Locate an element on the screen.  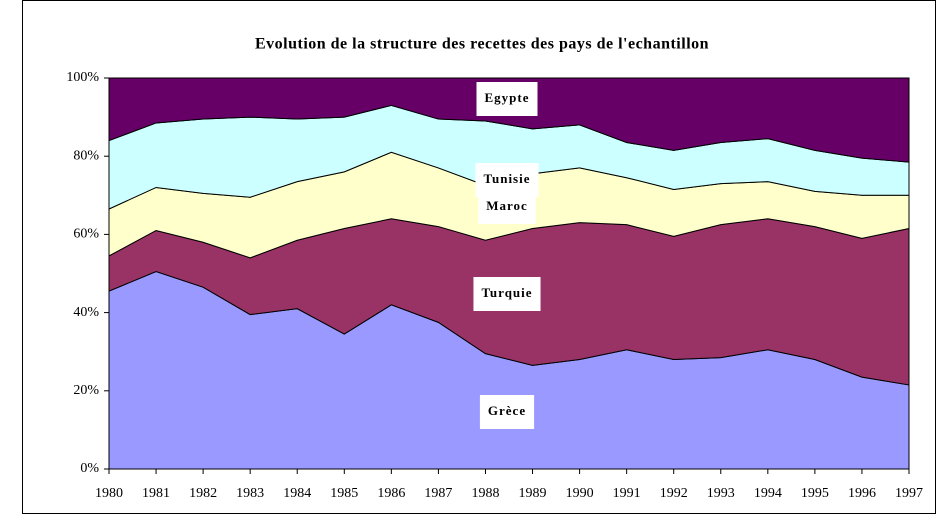
x-tick-label: 1987 is located at coordinates (438, 493).